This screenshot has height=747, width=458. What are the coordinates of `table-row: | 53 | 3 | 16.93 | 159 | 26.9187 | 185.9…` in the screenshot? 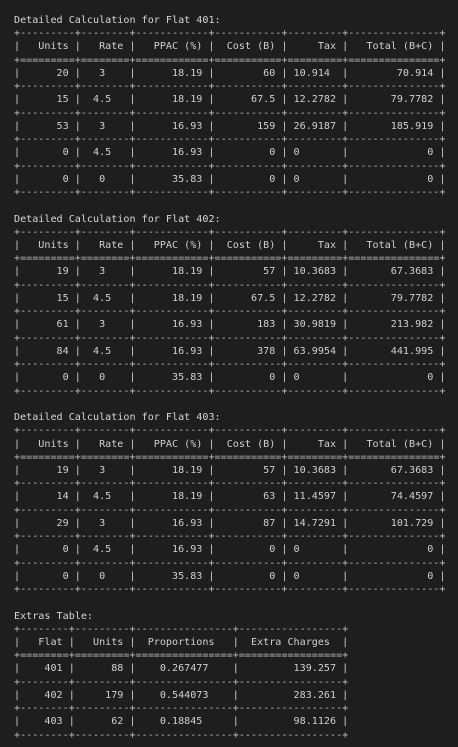 It's located at (230, 126).